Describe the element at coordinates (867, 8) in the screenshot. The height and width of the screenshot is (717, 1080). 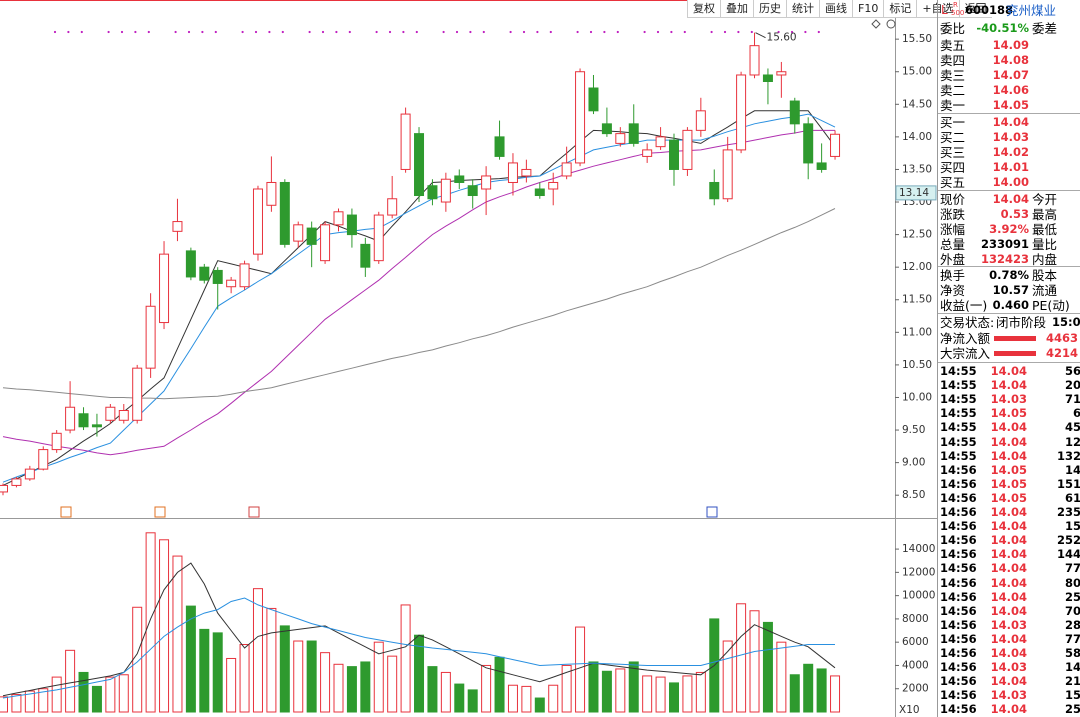
I see `toolbar-button: F10` at that location.